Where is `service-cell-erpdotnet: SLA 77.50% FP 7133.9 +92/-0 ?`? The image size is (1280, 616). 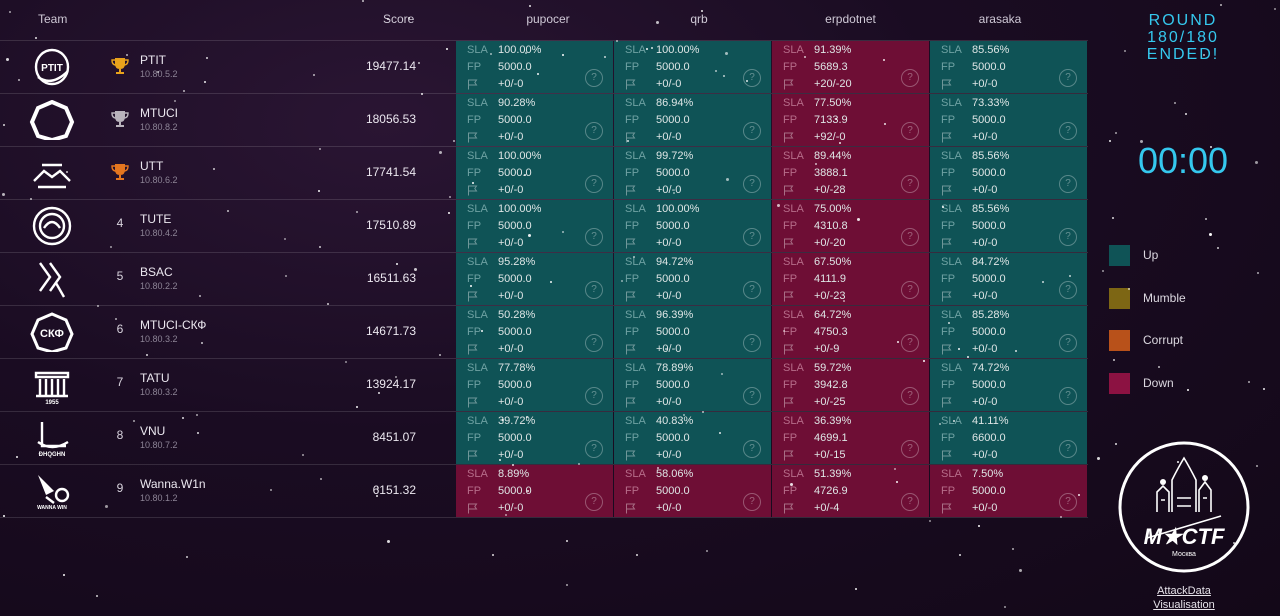
service-cell-erpdotnet: SLA 77.50% FP 7133.9 +92/-0 ? is located at coordinates (850, 120).